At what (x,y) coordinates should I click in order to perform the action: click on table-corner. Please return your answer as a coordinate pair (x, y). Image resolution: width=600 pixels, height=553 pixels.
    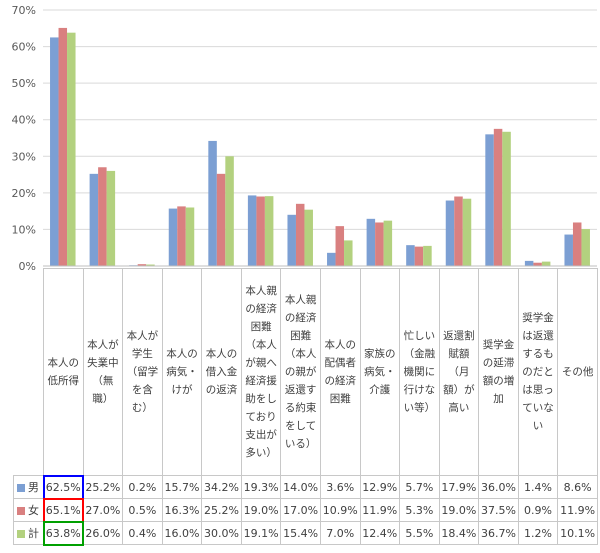
    Looking at the image, I should click on (28, 372).